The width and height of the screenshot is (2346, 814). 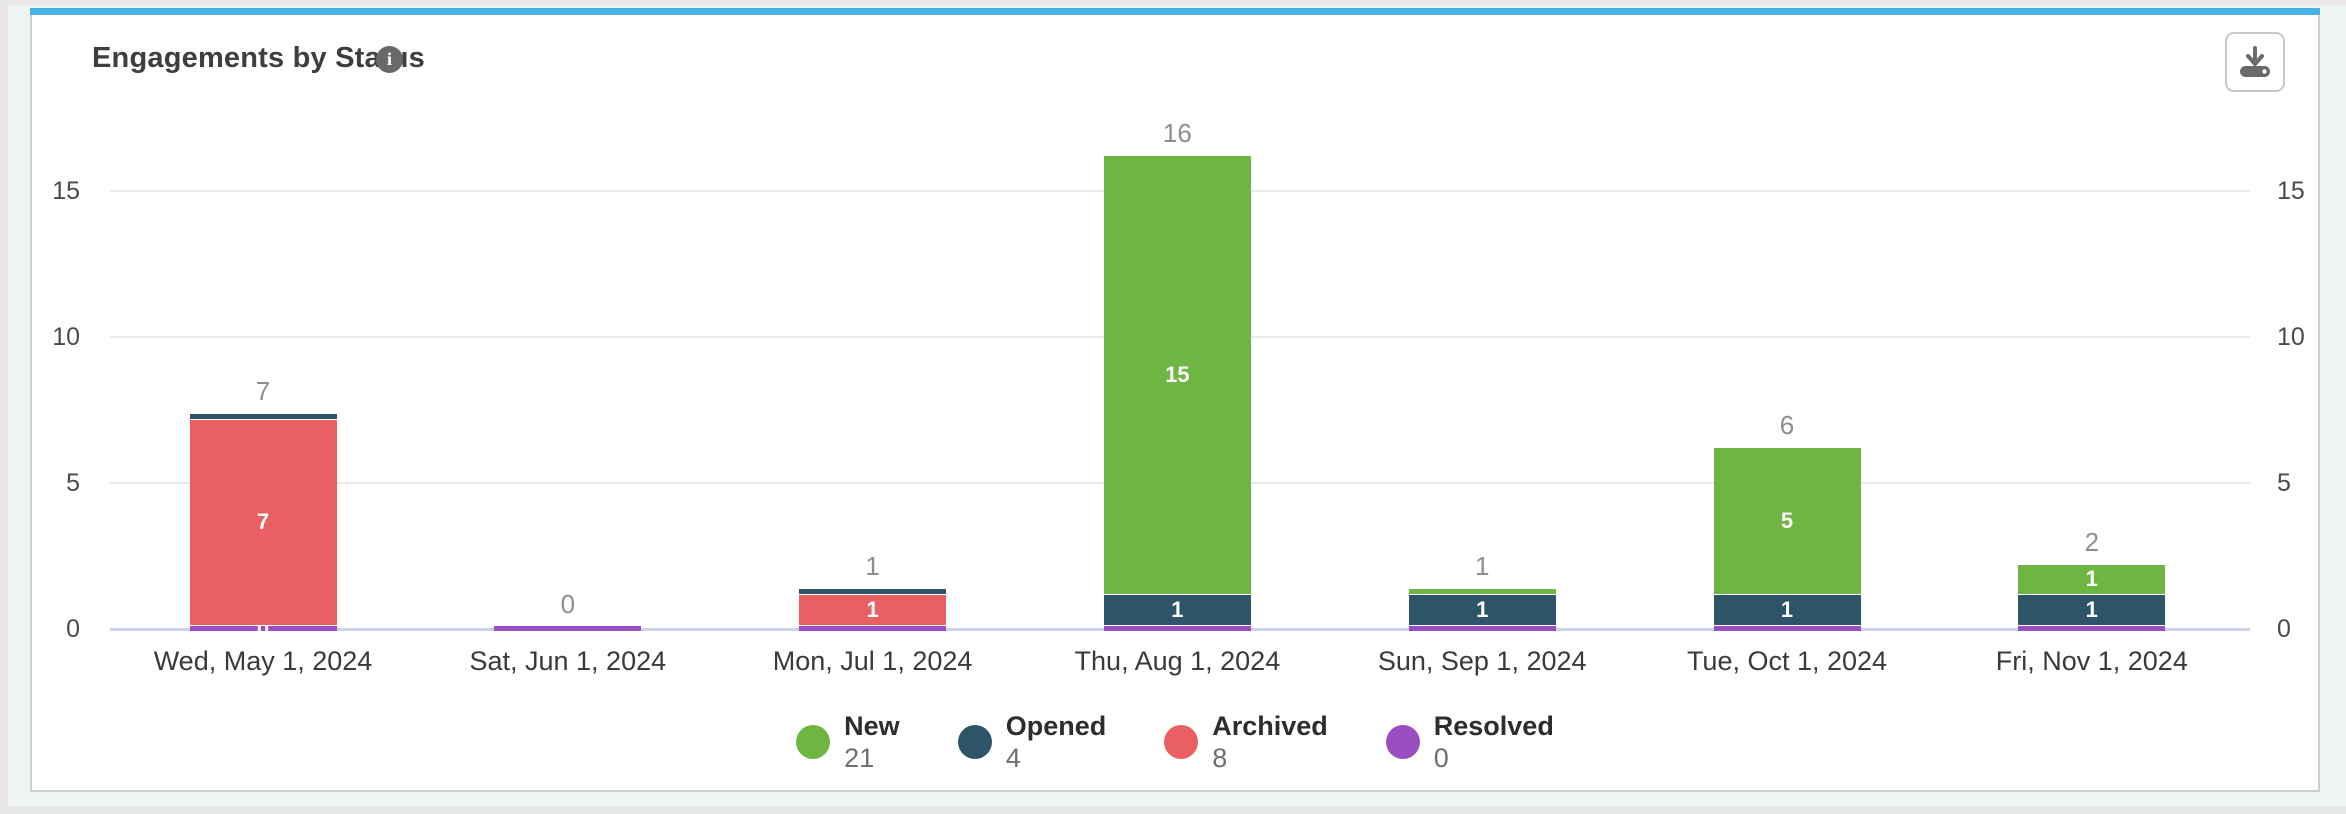 I want to click on legend-item-archived: Archived 8, so click(x=1246, y=742).